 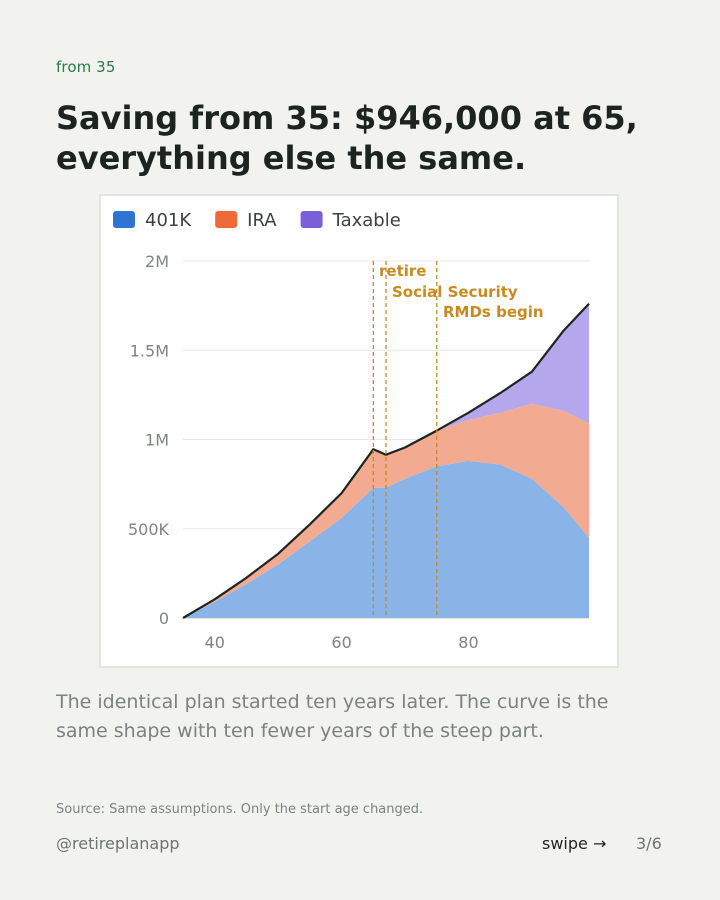 What do you see at coordinates (262, 220) in the screenshot?
I see `legend-label-ira: IRA` at bounding box center [262, 220].